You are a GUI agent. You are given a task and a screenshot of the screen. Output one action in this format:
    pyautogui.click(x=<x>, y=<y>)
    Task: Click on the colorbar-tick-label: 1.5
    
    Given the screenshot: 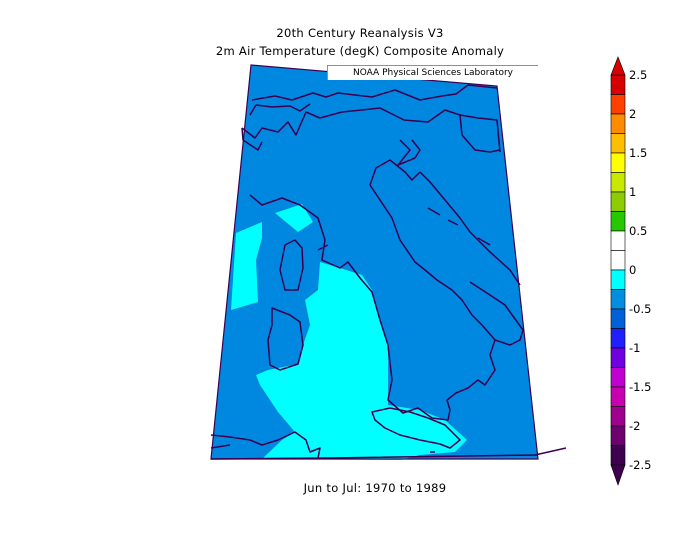 What is the action you would take?
    pyautogui.click(x=638, y=153)
    